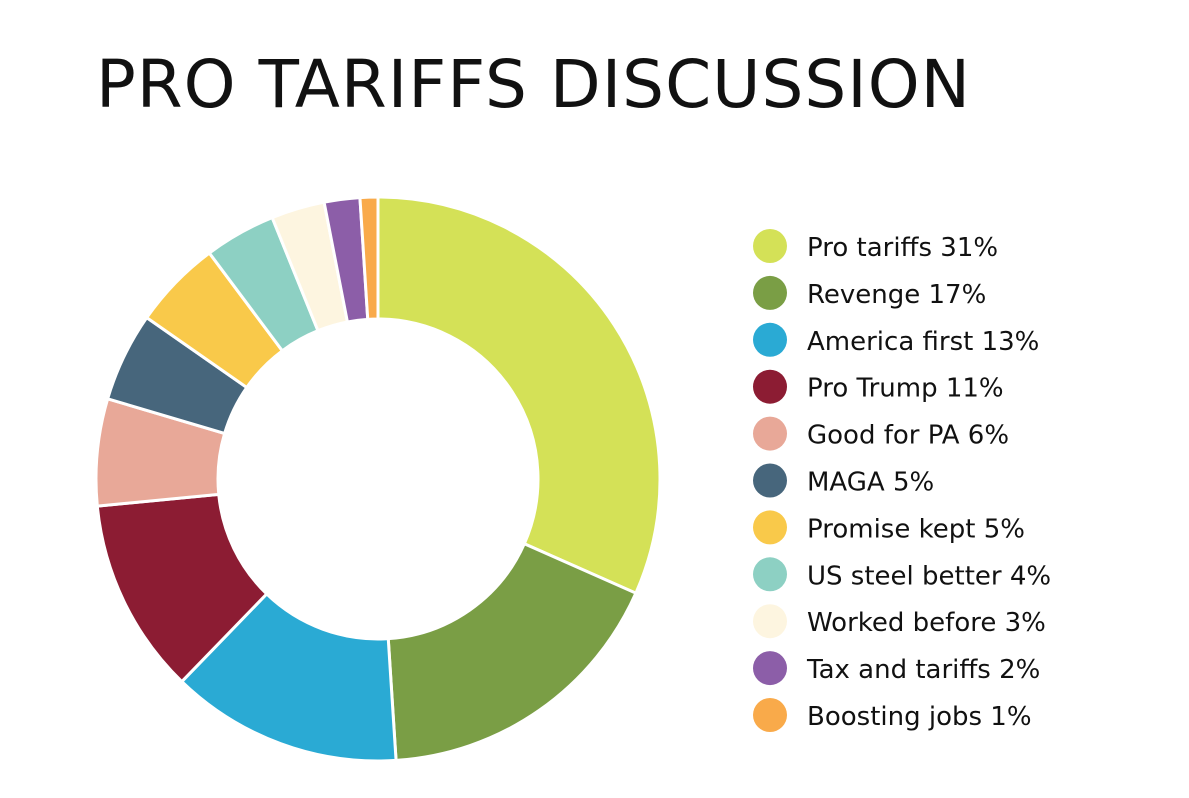 The height and width of the screenshot is (798, 1189). What do you see at coordinates (919, 717) in the screenshot?
I see `legend-label: Boosting jobs 1%` at bounding box center [919, 717].